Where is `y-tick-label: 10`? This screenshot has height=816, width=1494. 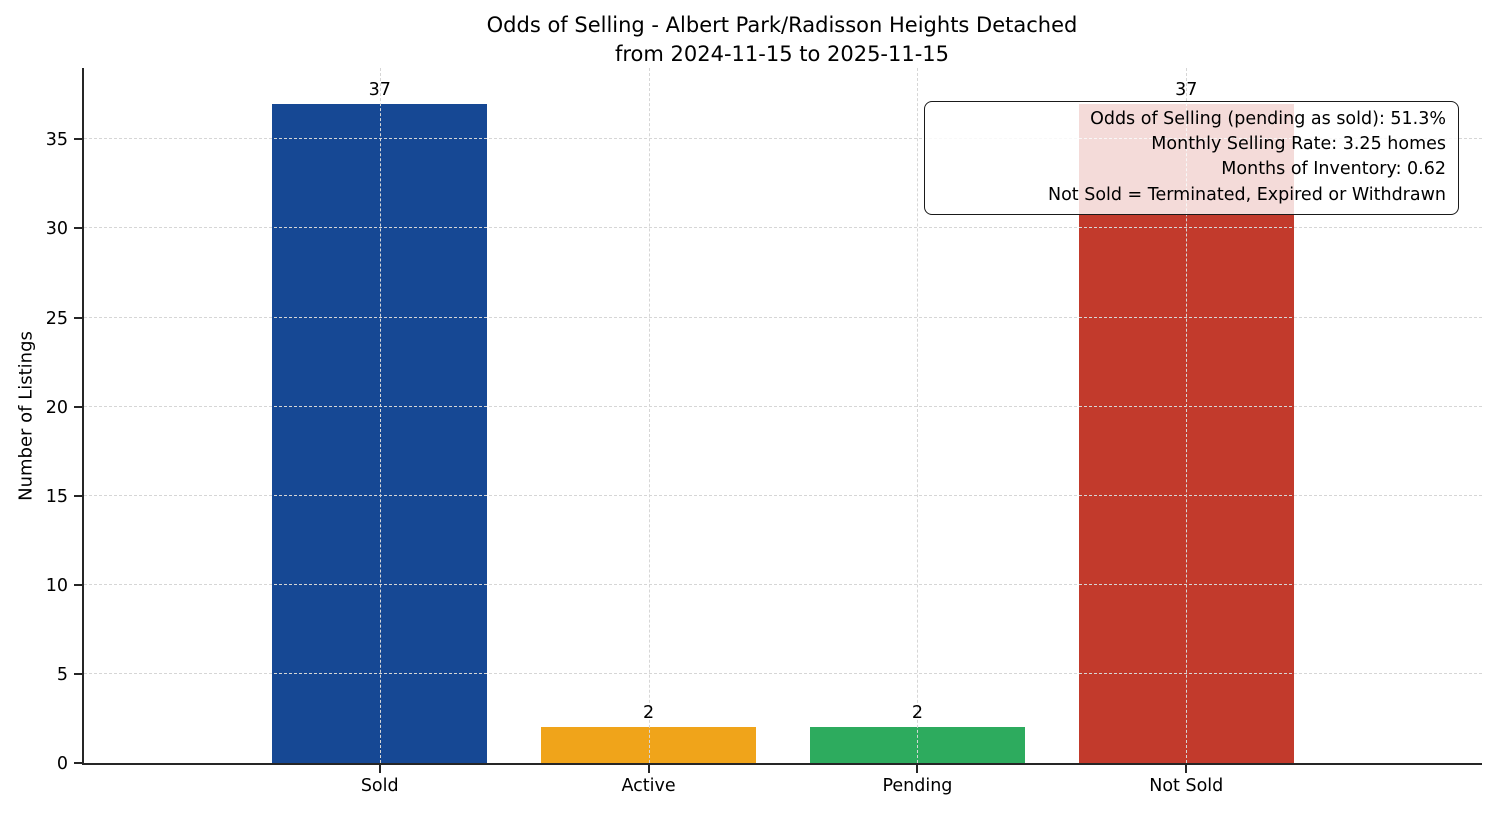
y-tick-label: 10 is located at coordinates (56, 585).